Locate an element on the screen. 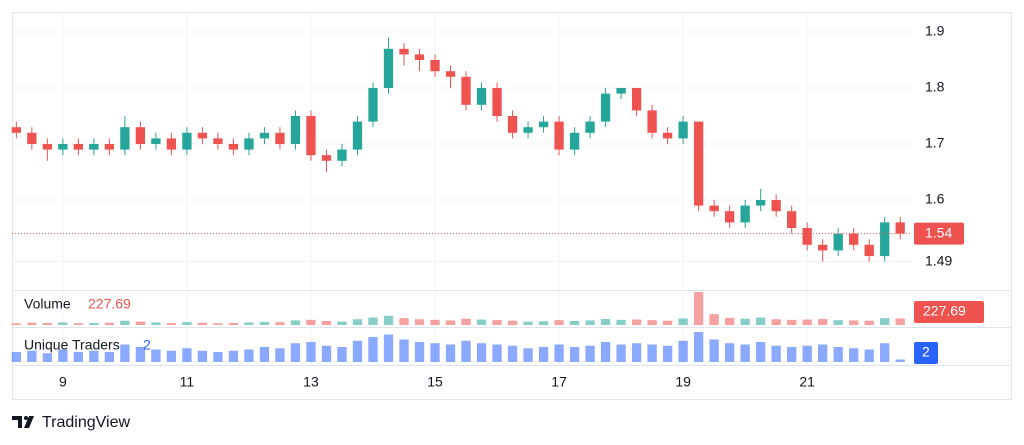 This screenshot has height=445, width=1024. tradingview-logo: TradingView is located at coordinates (71, 422).